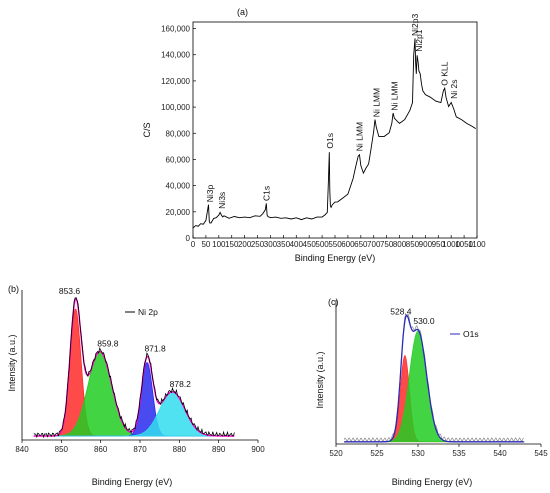  What do you see at coordinates (12, 362) in the screenshot?
I see `panel-b-y-axis-label: Intensity (a.u.)` at bounding box center [12, 362].